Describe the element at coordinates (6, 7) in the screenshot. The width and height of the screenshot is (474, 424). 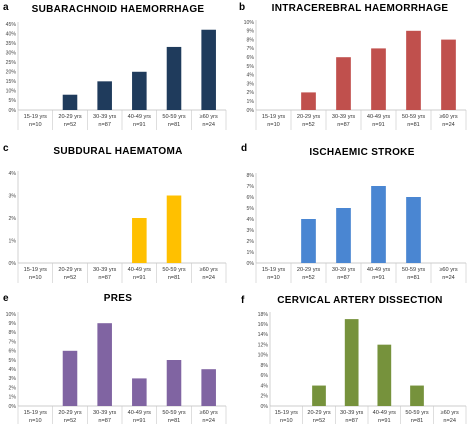
I see `panel-letter: a` at that location.